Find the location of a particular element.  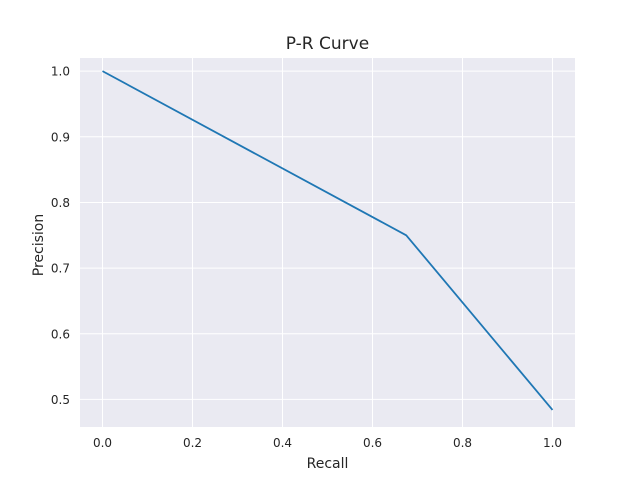

y-tick-label: 0.6 is located at coordinates (60, 334).